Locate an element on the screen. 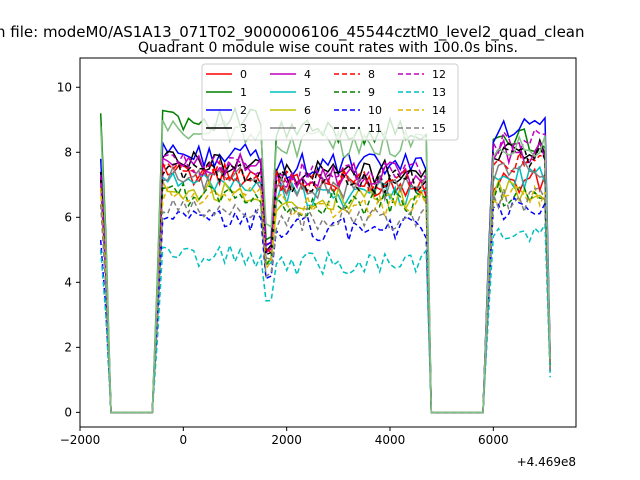 This screenshot has width=640, height=480. legend-label: 11 is located at coordinates (375, 128).